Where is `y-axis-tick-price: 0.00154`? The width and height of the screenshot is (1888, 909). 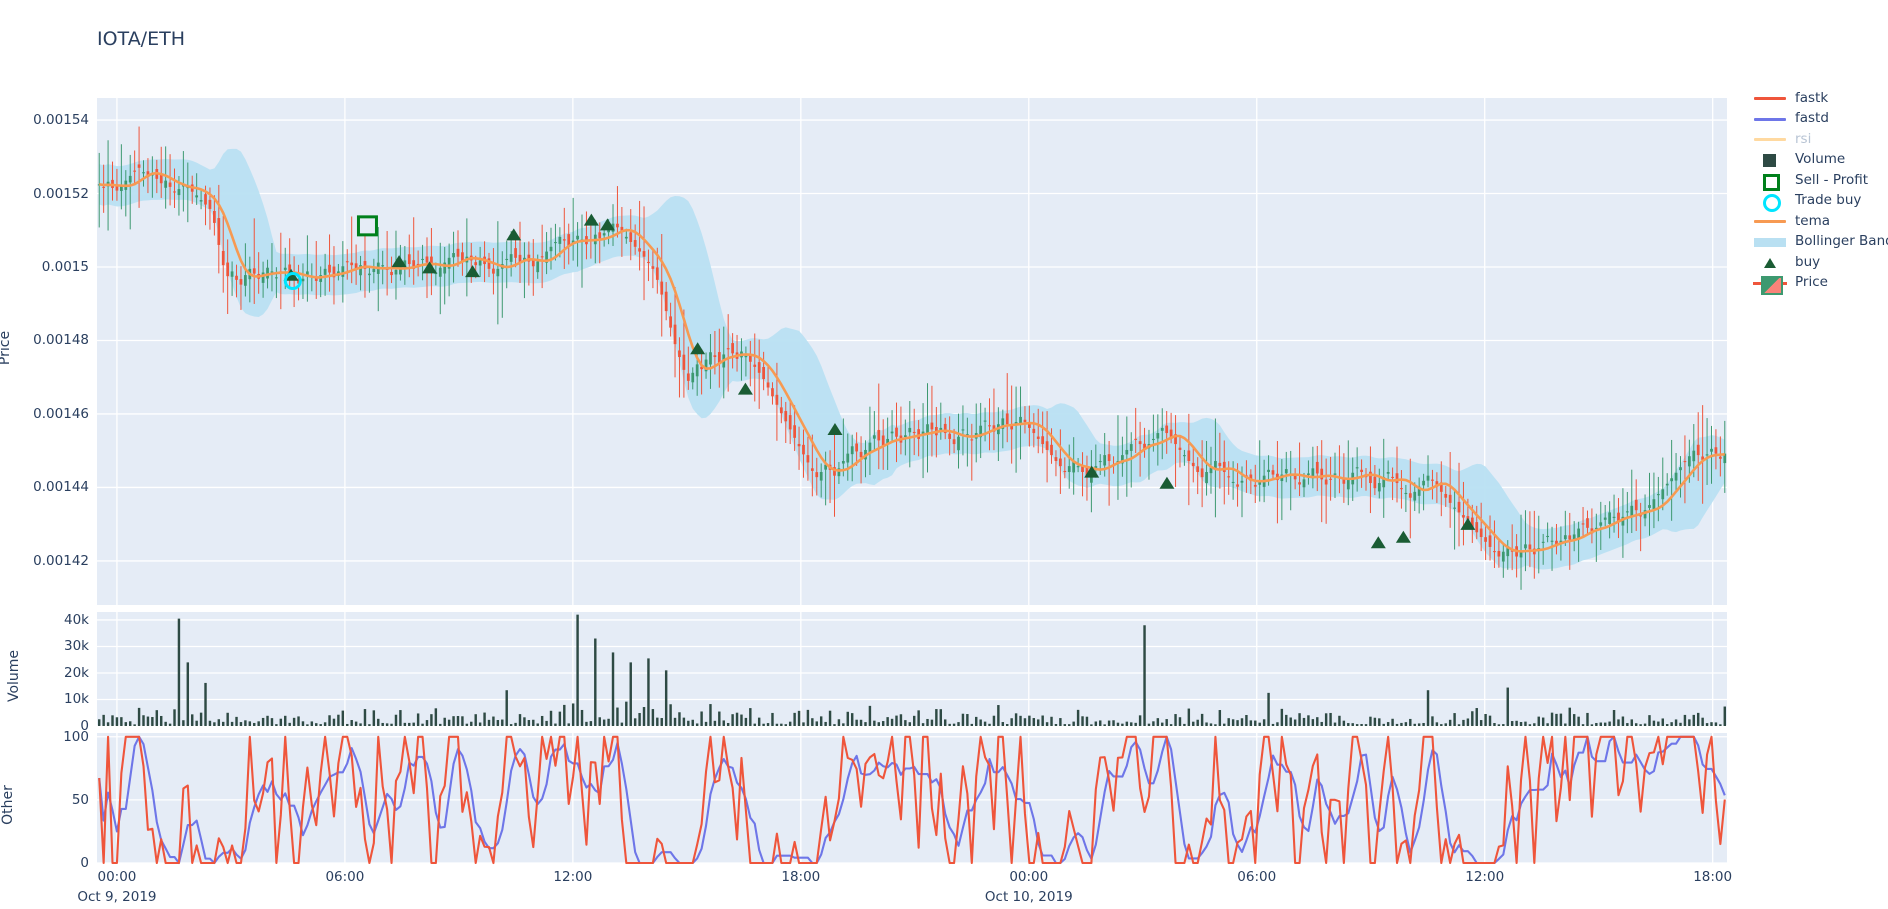
y-axis-tick-price: 0.00154 is located at coordinates (61, 120).